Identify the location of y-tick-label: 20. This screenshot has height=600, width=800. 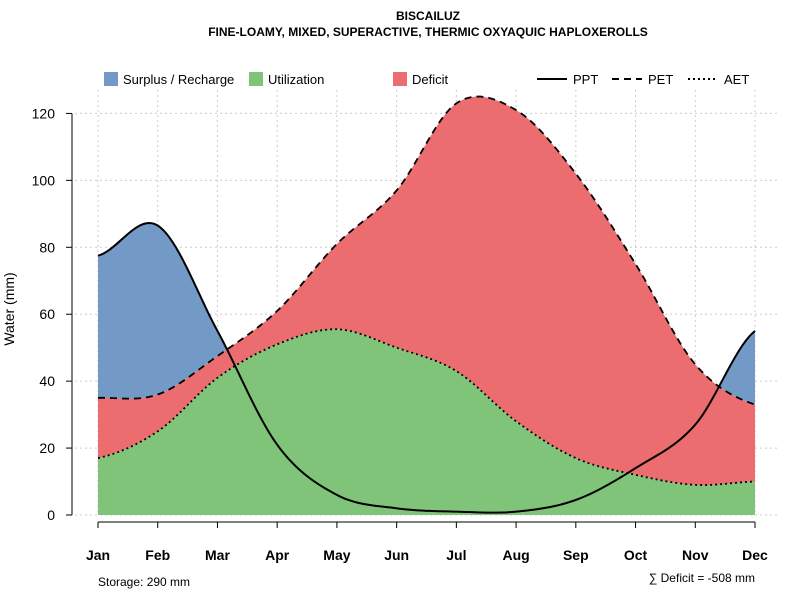
(47, 448).